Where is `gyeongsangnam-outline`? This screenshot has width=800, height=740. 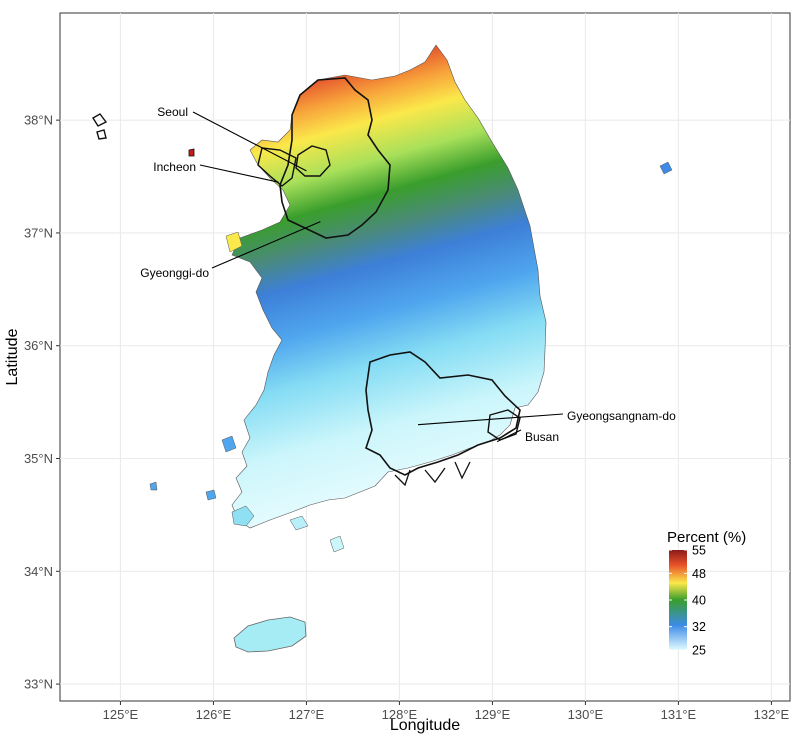 gyeongsangnam-outline is located at coordinates (443, 413).